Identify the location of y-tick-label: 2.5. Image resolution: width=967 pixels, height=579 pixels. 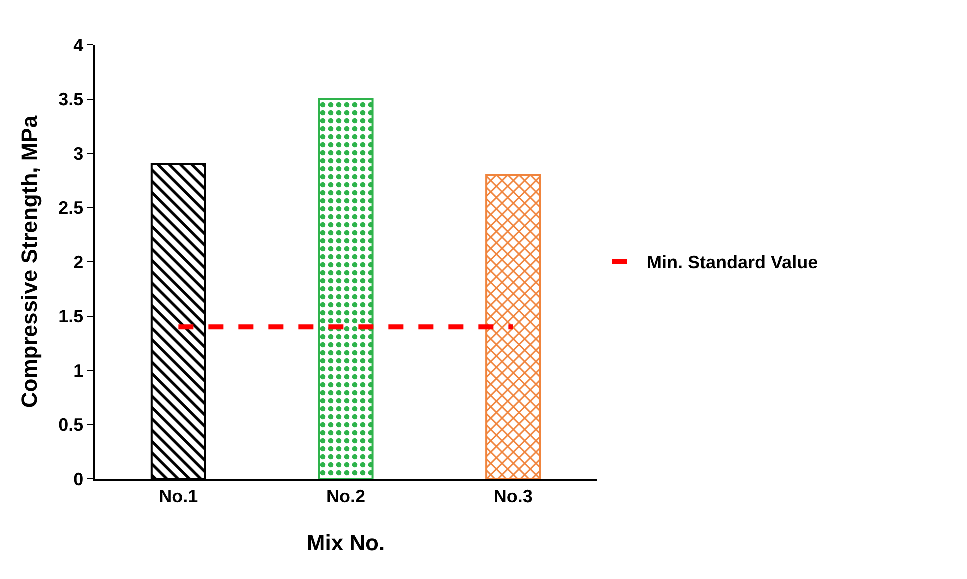
(71, 208).